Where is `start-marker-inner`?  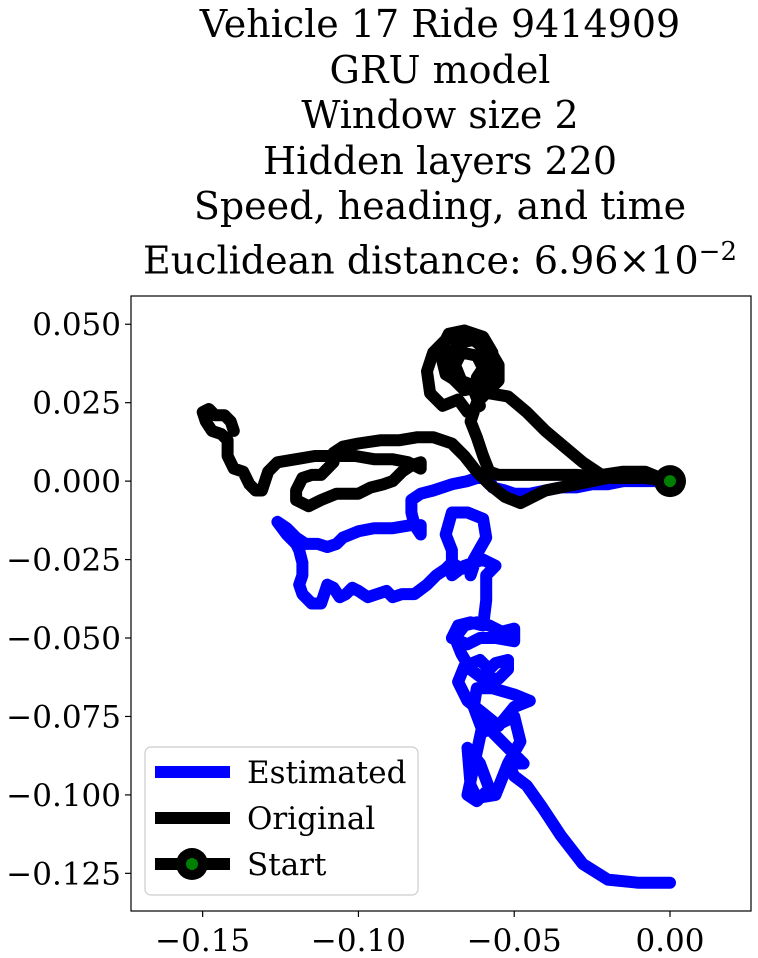
start-marker-inner is located at coordinates (669, 481).